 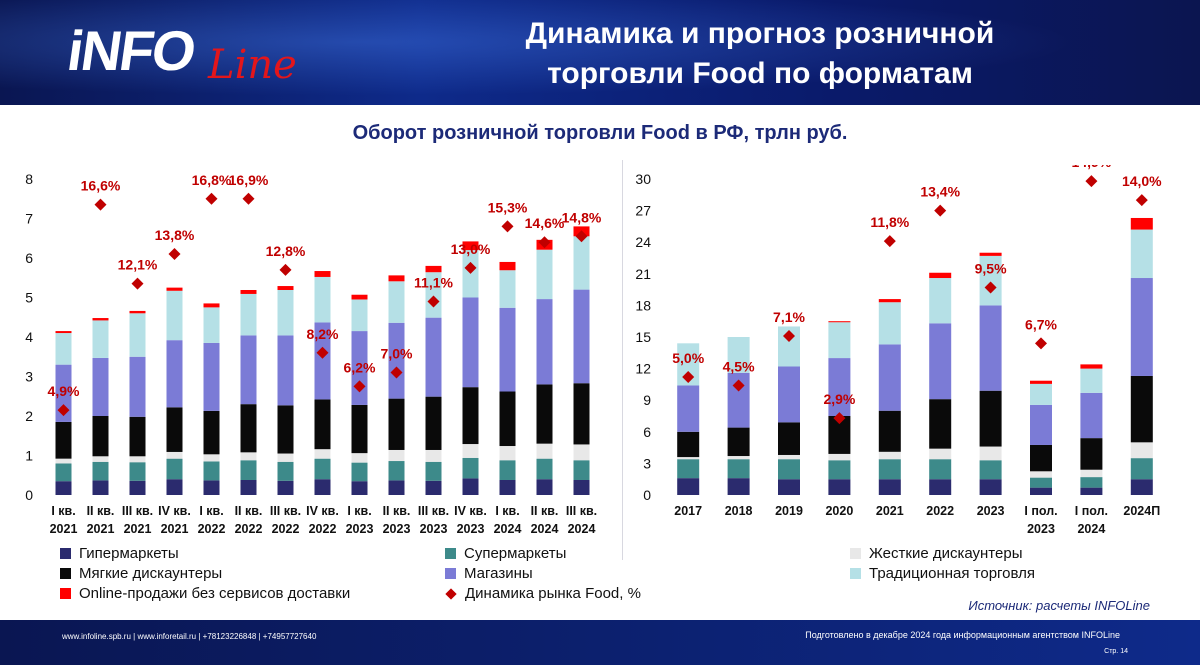 I want to click on y-xtick: 2021, so click(x=890, y=511).